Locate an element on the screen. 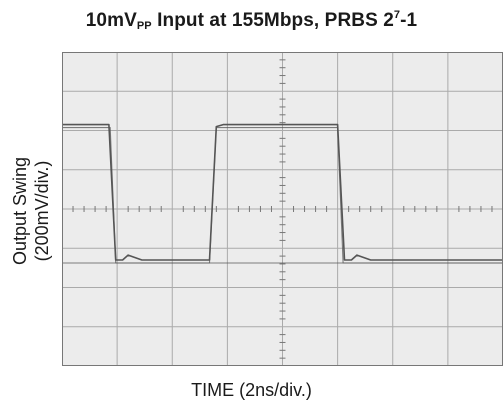 The width and height of the screenshot is (503, 413). y-axis-label-line-1: Output Swing is located at coordinates (20, 211).